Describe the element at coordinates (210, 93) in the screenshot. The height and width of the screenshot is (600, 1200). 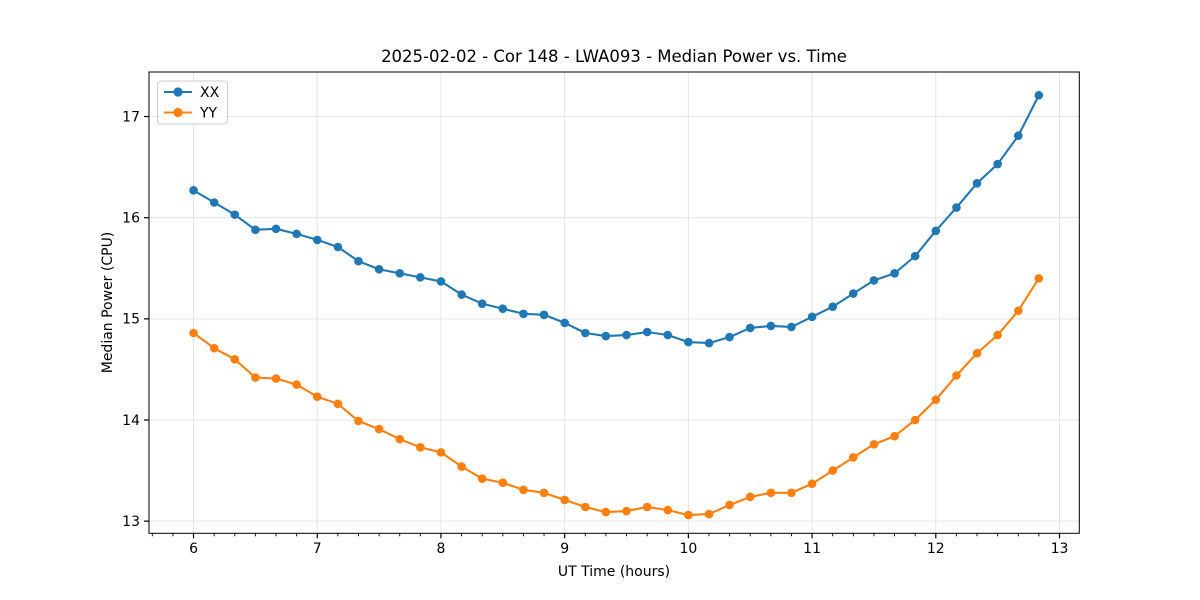
I see `legend-label-xx: XX` at that location.